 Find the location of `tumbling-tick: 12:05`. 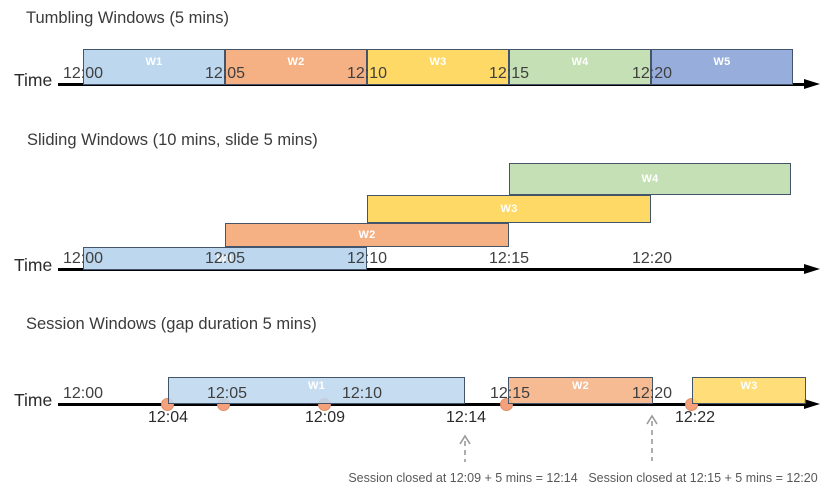

tumbling-tick: 12:05 is located at coordinates (225, 73).